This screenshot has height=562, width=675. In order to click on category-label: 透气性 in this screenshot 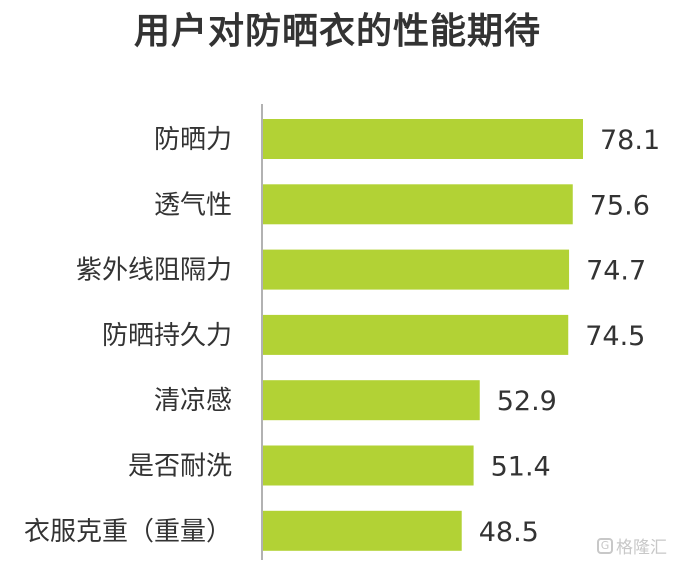, I will do `click(193, 205)`.